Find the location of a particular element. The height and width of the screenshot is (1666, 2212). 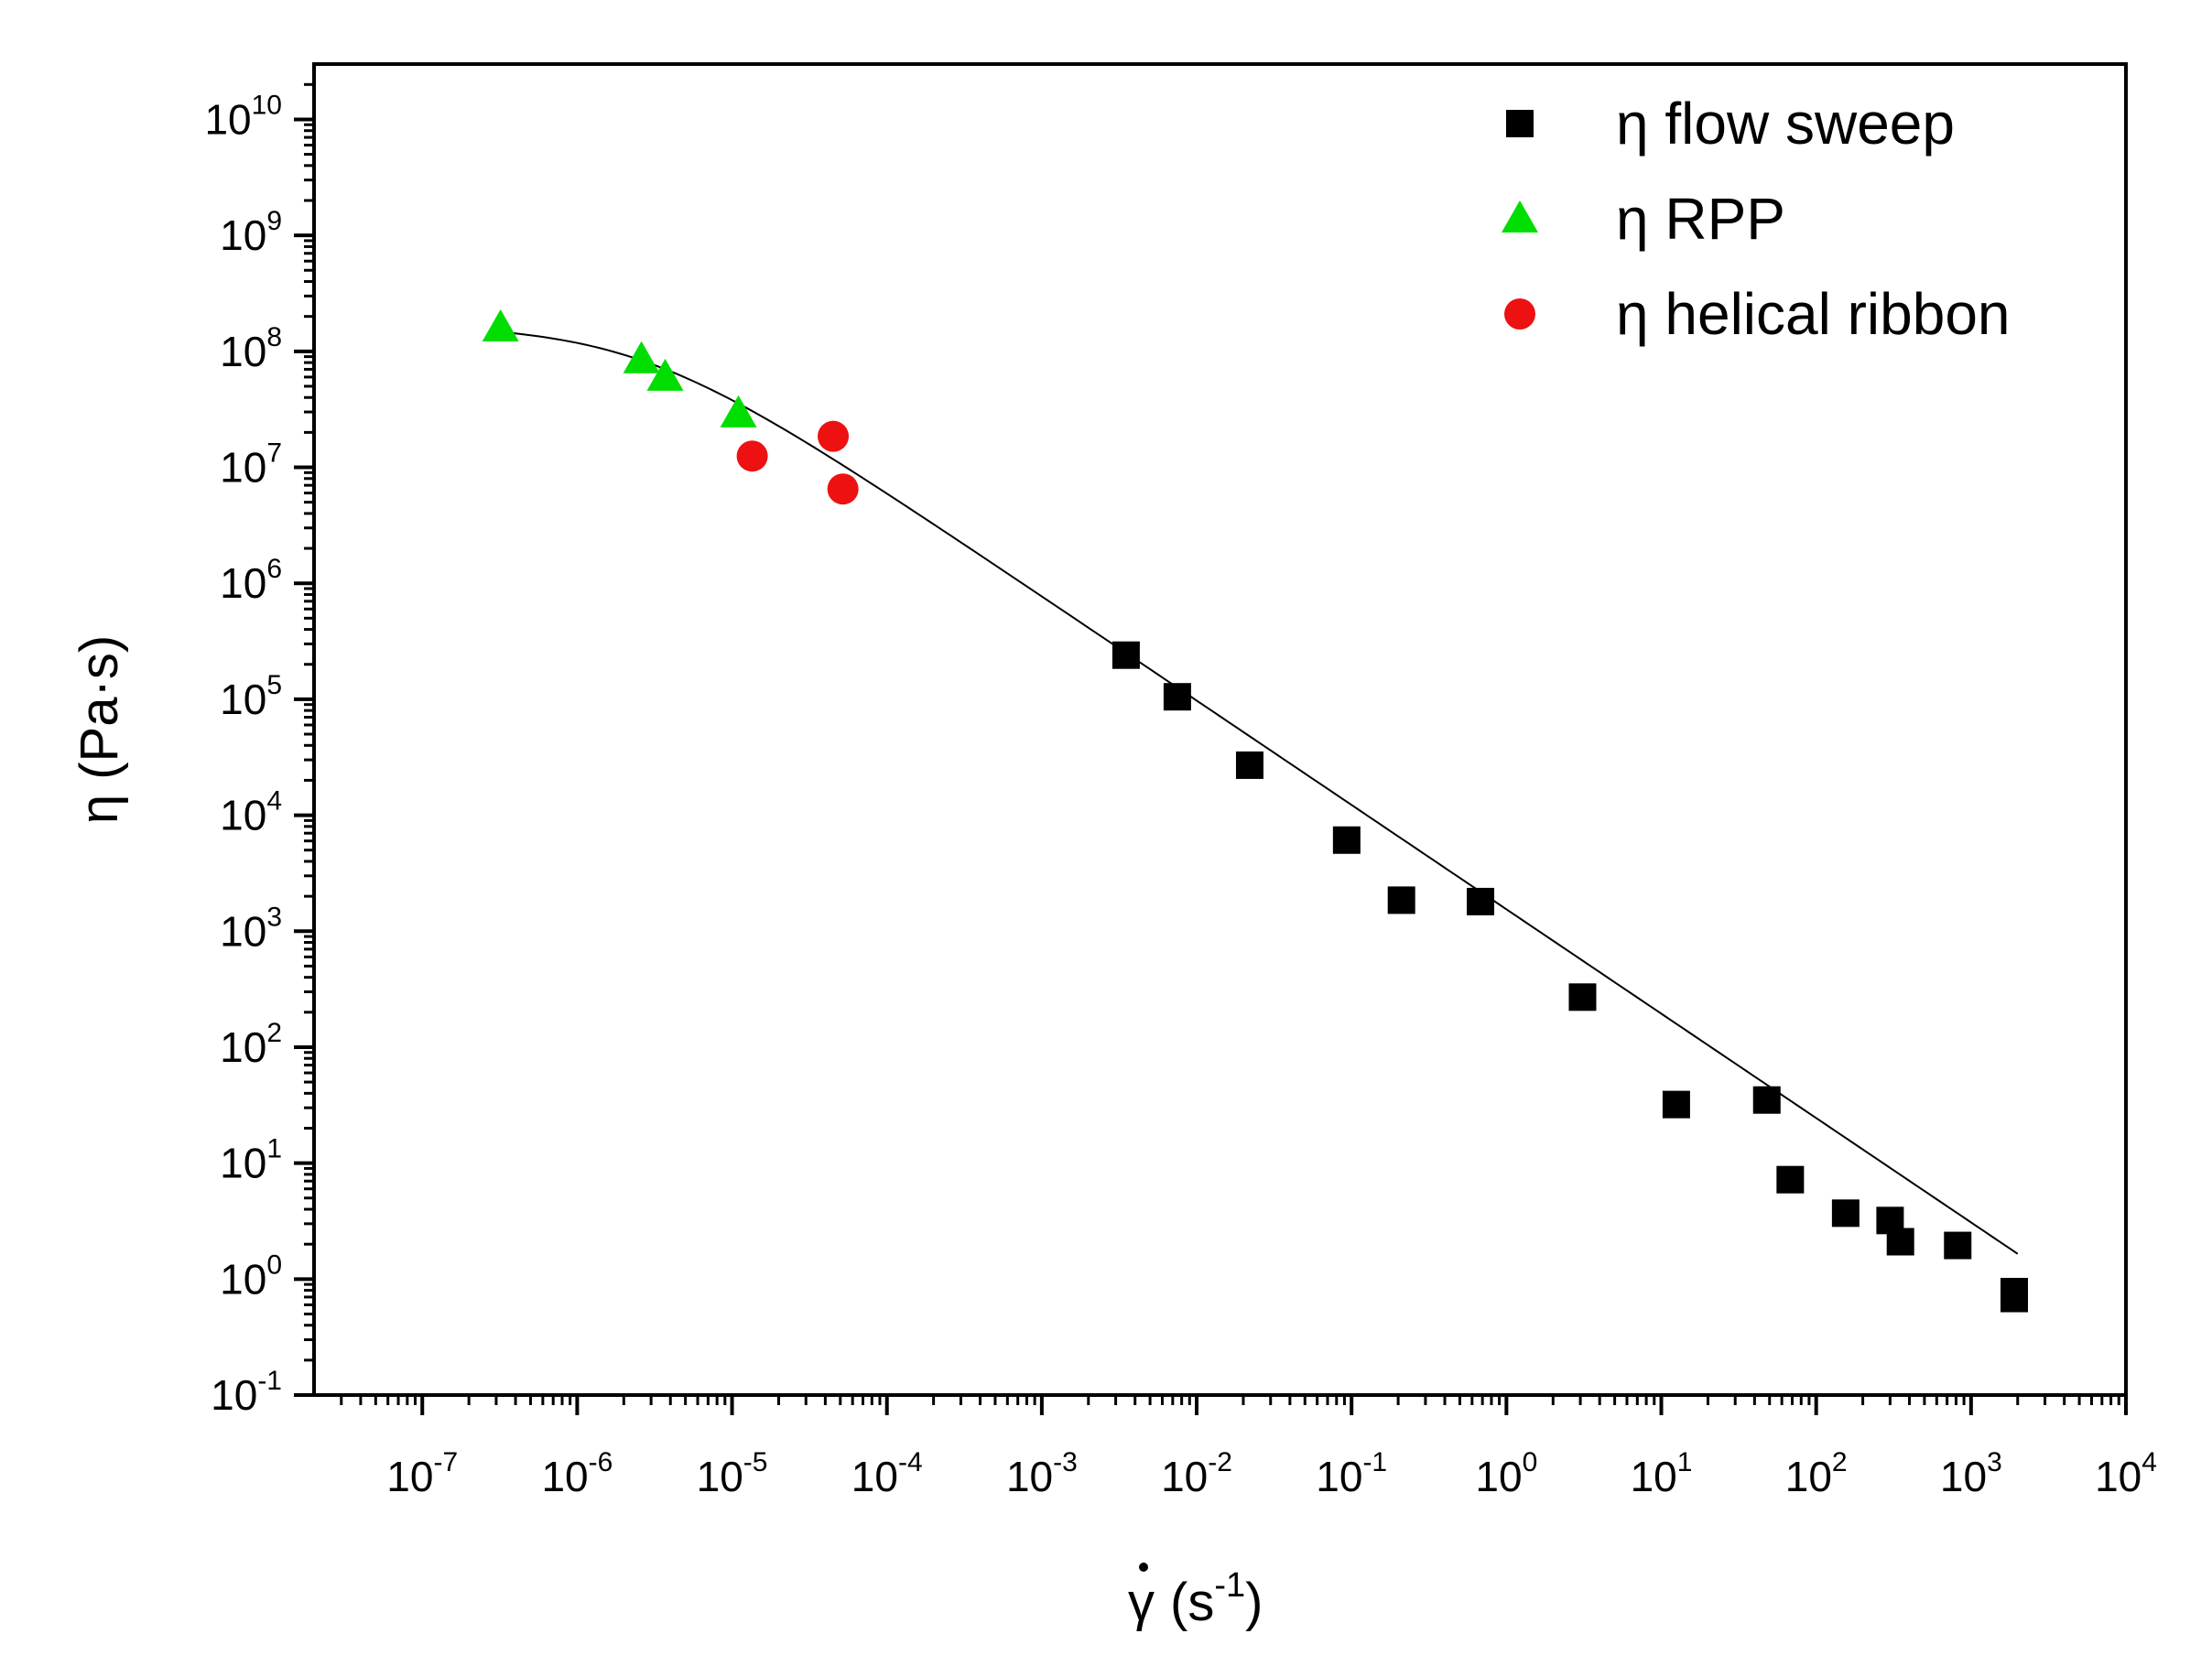

x-axis-label: γ (s-1) is located at coordinates (1196, 1597).